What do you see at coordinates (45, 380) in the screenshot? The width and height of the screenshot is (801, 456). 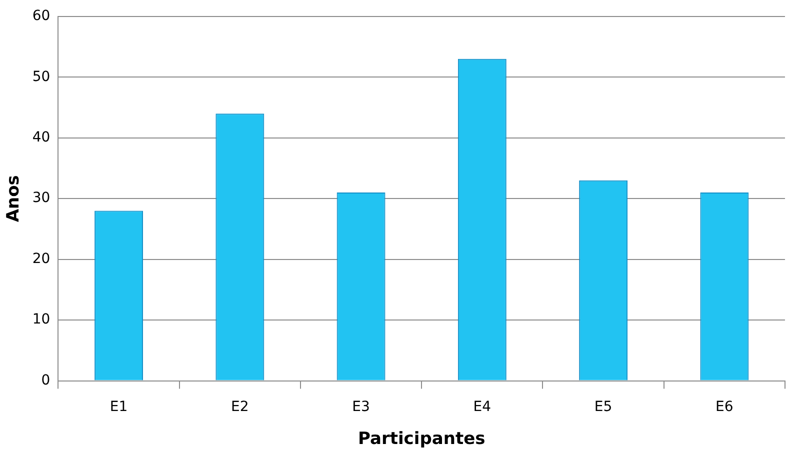 I see `y-tick-label: 0` at bounding box center [45, 380].